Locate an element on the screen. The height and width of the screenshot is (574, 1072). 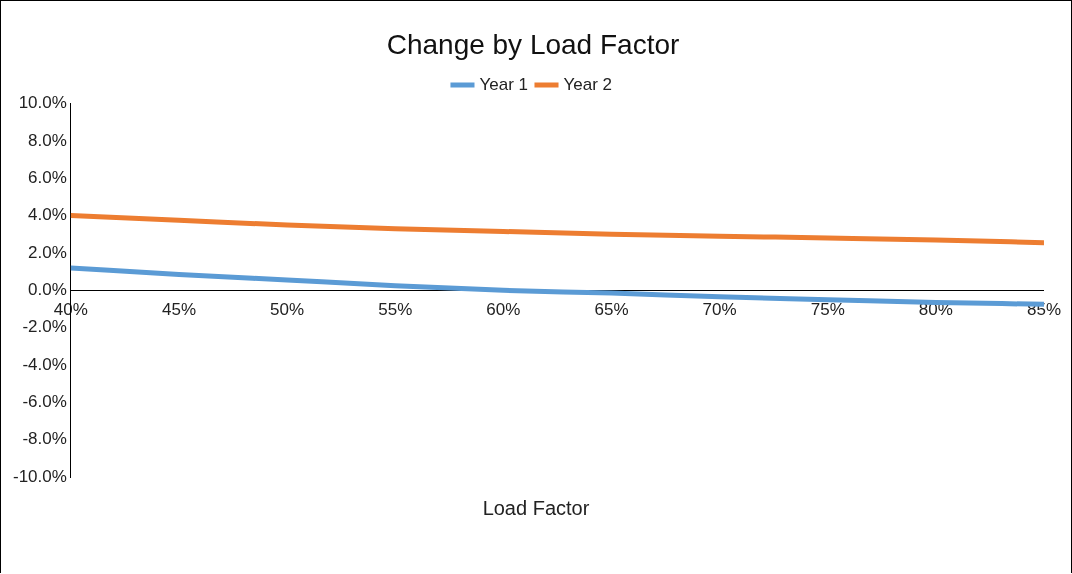
x-tick-label: 75% is located at coordinates (827, 310).